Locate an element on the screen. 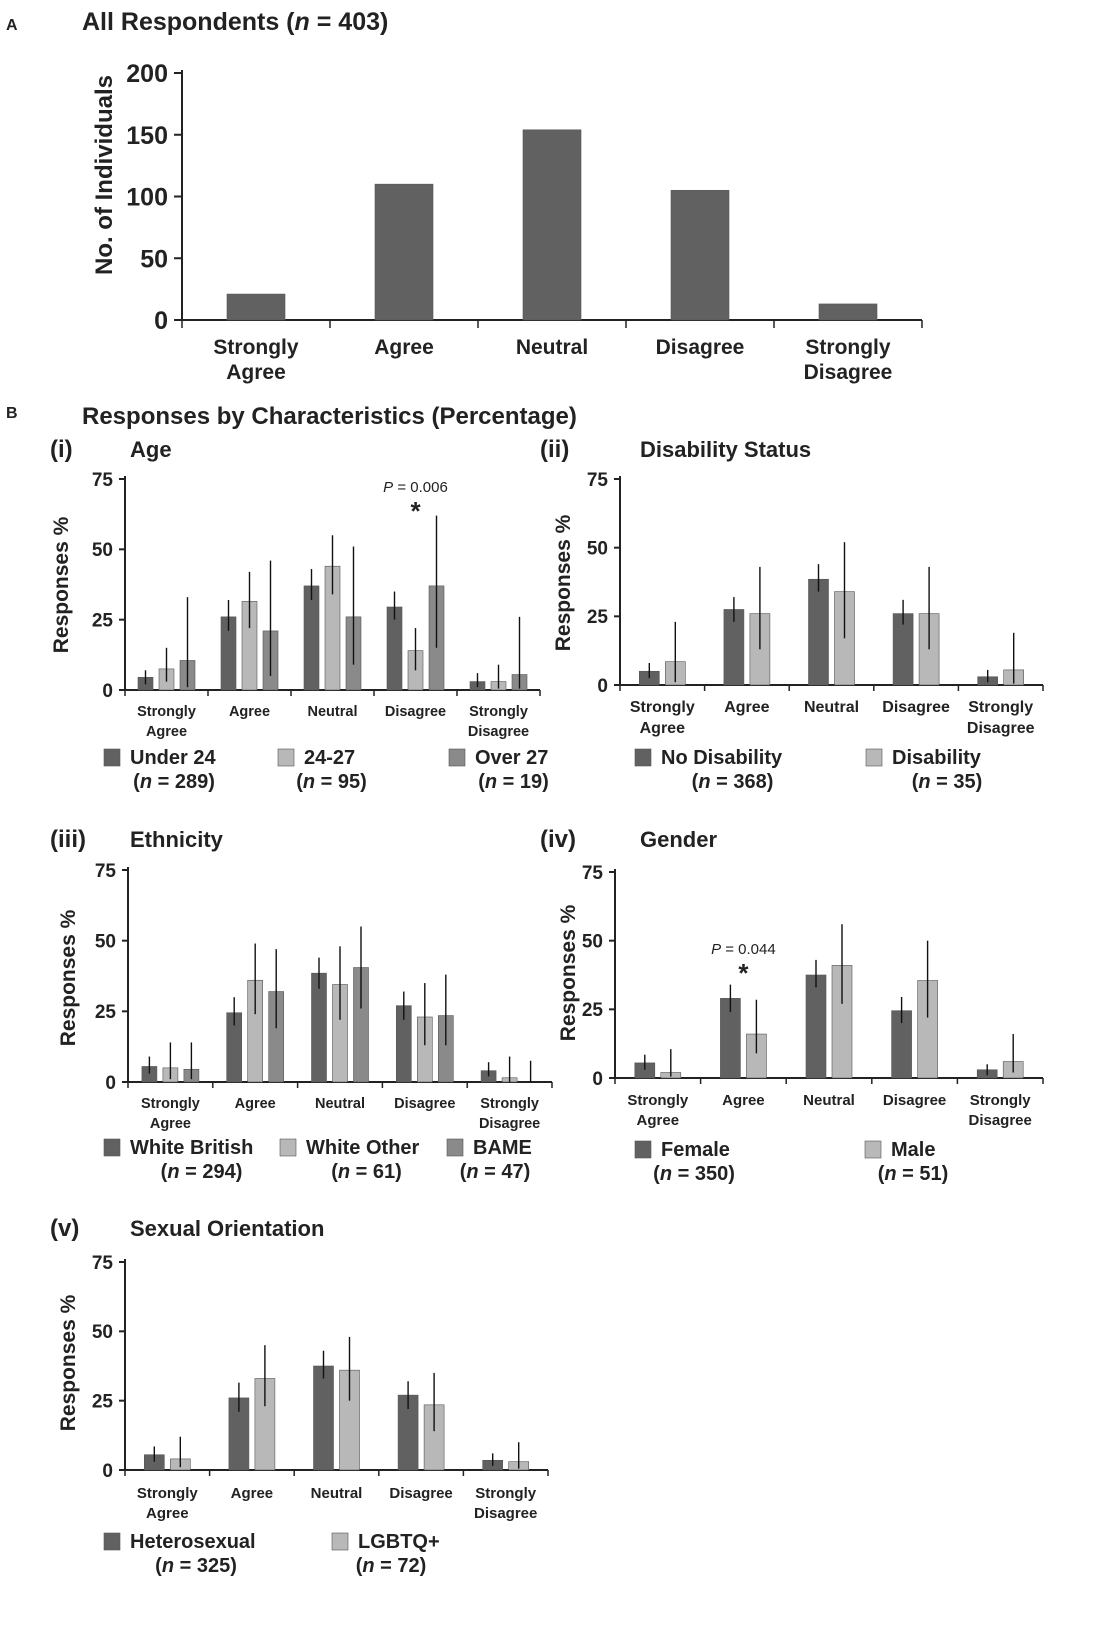  chart-b-i-legend-n: (n = 19) is located at coordinates (513, 782).